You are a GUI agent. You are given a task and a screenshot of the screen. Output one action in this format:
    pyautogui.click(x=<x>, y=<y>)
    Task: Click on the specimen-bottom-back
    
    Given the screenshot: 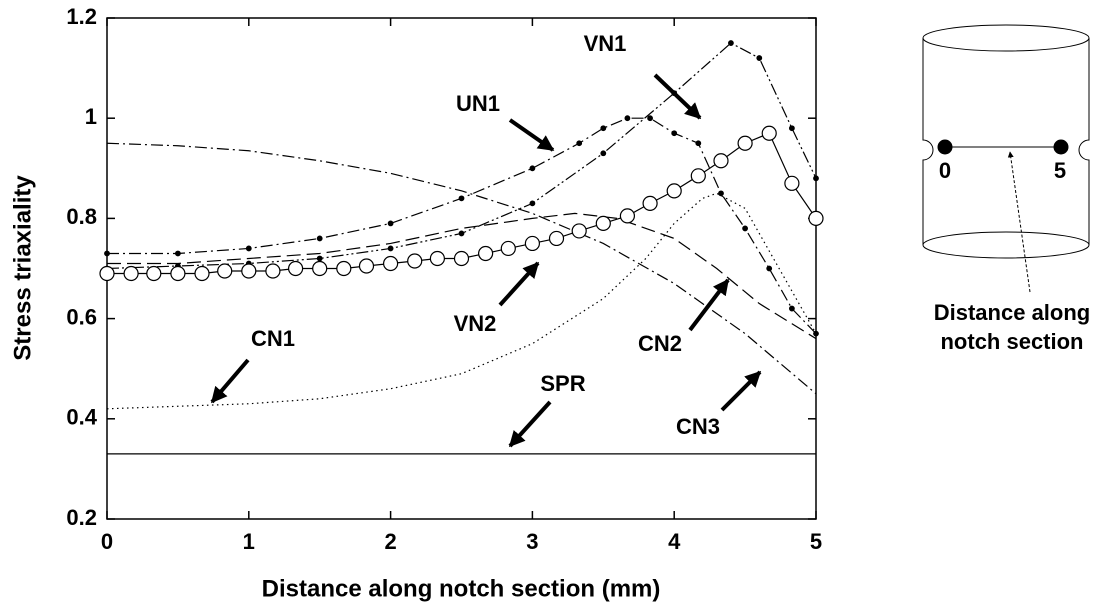 What is the action you would take?
    pyautogui.click(x=1006, y=238)
    